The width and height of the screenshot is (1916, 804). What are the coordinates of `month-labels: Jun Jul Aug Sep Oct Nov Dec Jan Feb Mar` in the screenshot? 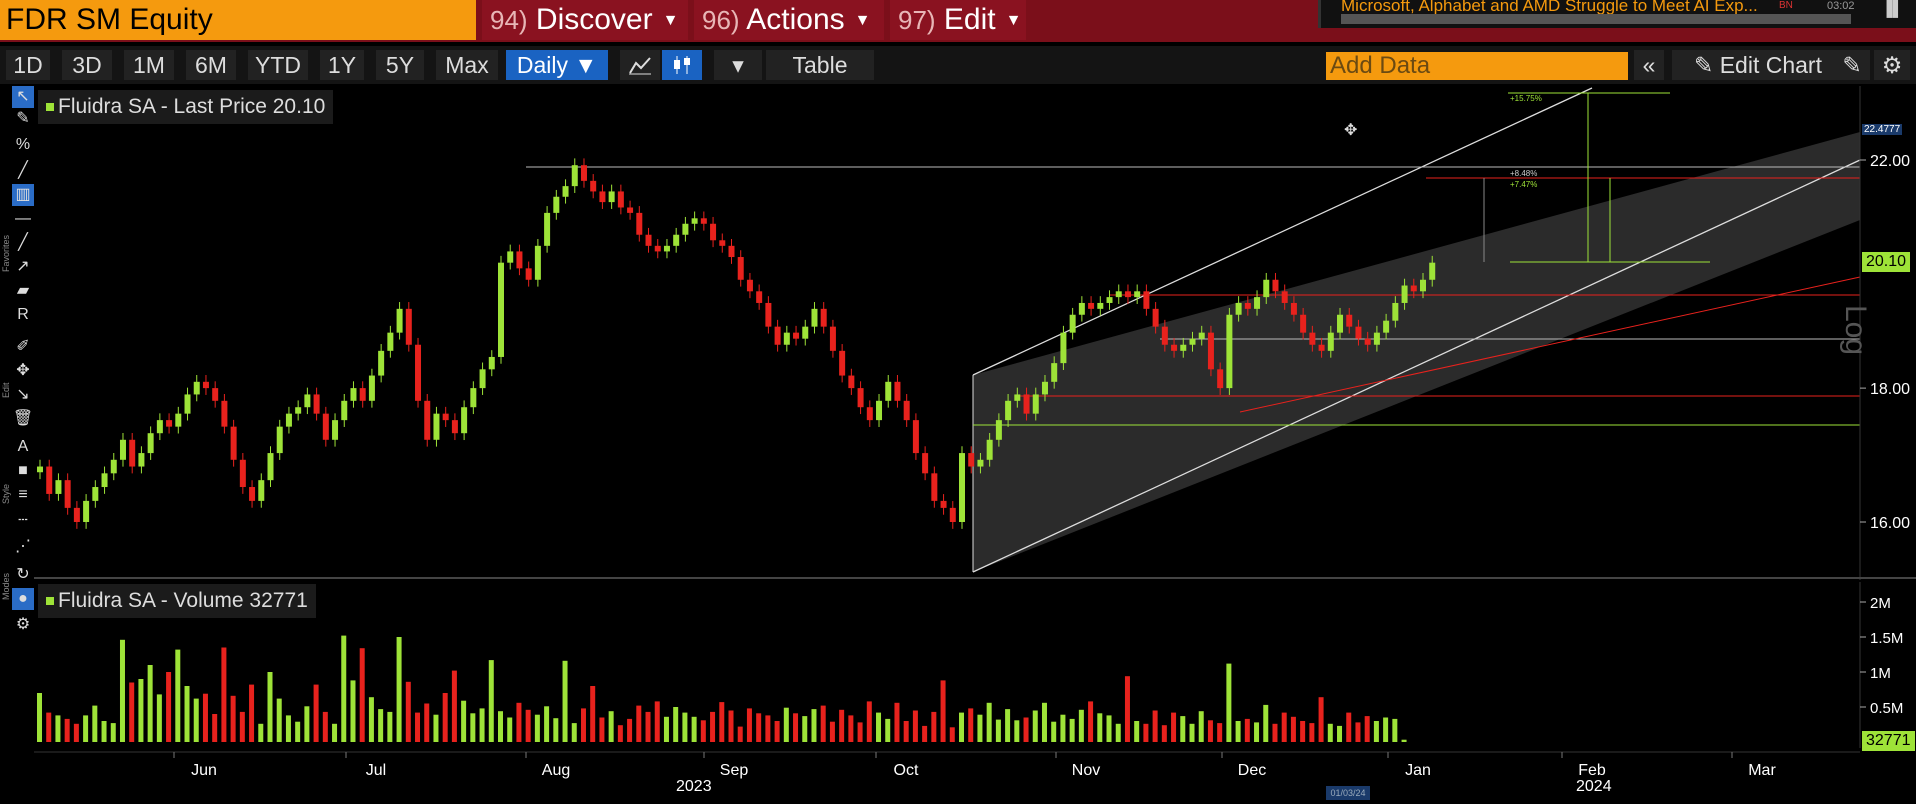 It's located at (975, 765).